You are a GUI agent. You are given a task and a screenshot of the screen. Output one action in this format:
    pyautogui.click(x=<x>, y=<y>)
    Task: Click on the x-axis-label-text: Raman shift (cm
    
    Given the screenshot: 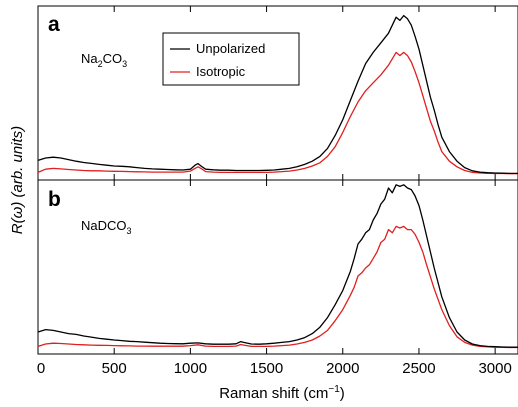 What is the action you would take?
    pyautogui.click(x=273, y=393)
    